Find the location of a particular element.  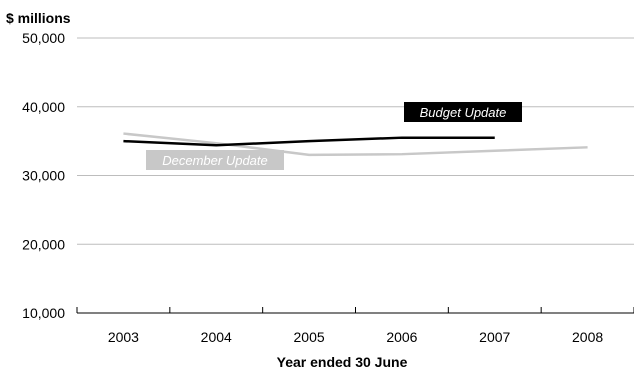

x-axis-tick-labels: 2003 2004 2005 2006 2007 2008 is located at coordinates (356, 337).